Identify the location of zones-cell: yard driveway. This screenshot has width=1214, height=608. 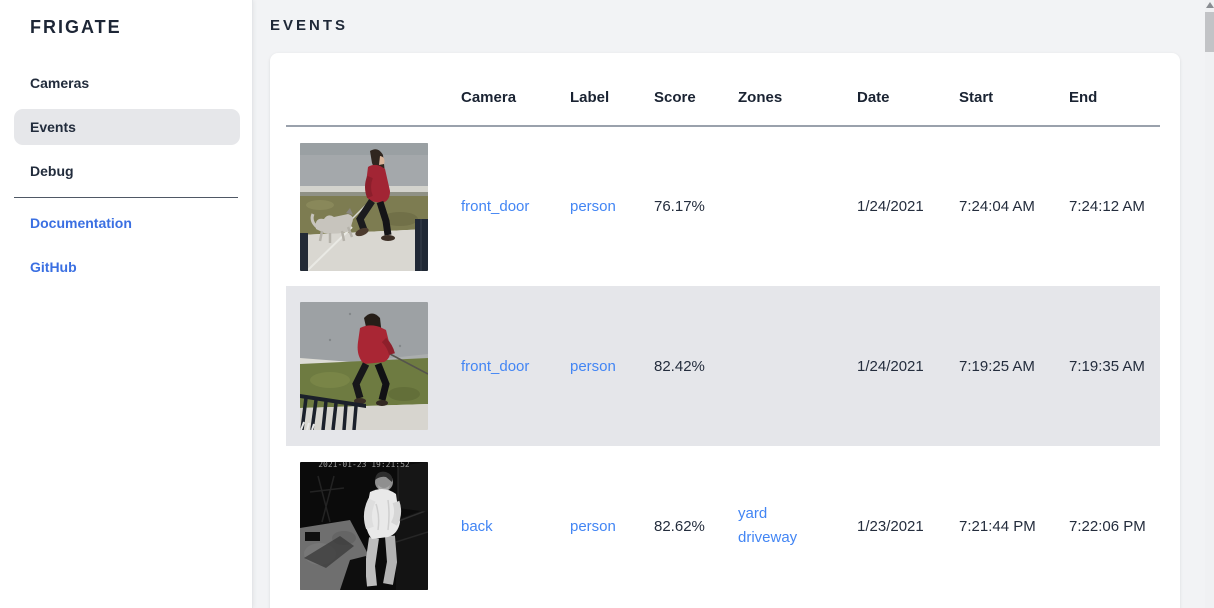
(797, 526).